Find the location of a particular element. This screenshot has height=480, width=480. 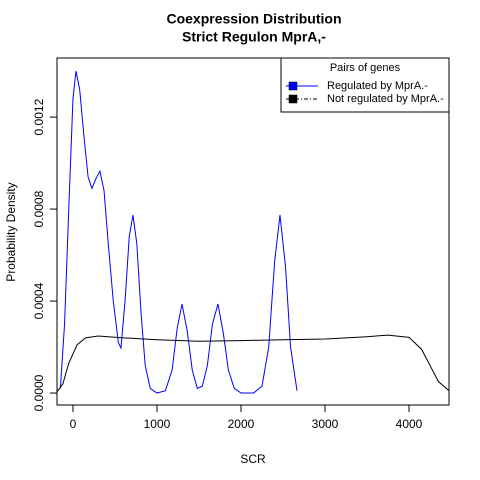

y-axis-label: Probability Density is located at coordinates (11, 231).